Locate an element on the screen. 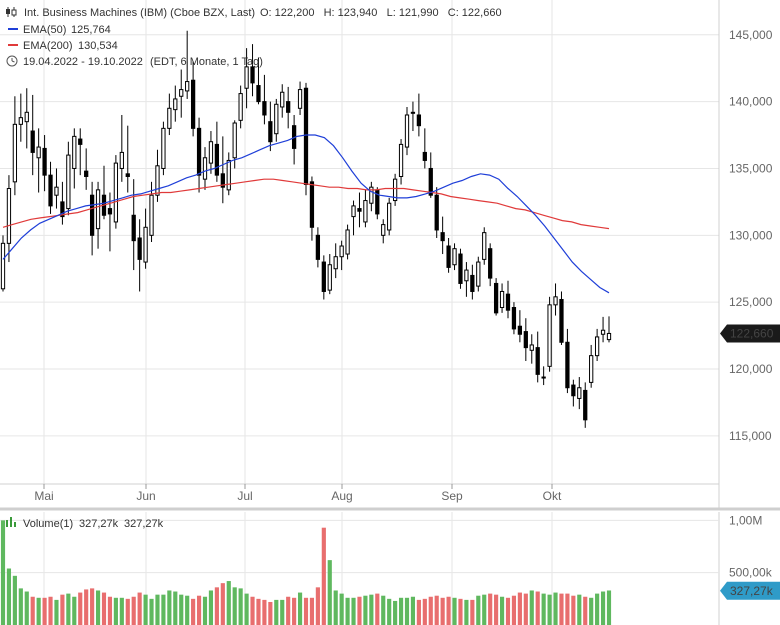 The height and width of the screenshot is (625, 780). last-volume-label: 327,27k is located at coordinates (752, 591).